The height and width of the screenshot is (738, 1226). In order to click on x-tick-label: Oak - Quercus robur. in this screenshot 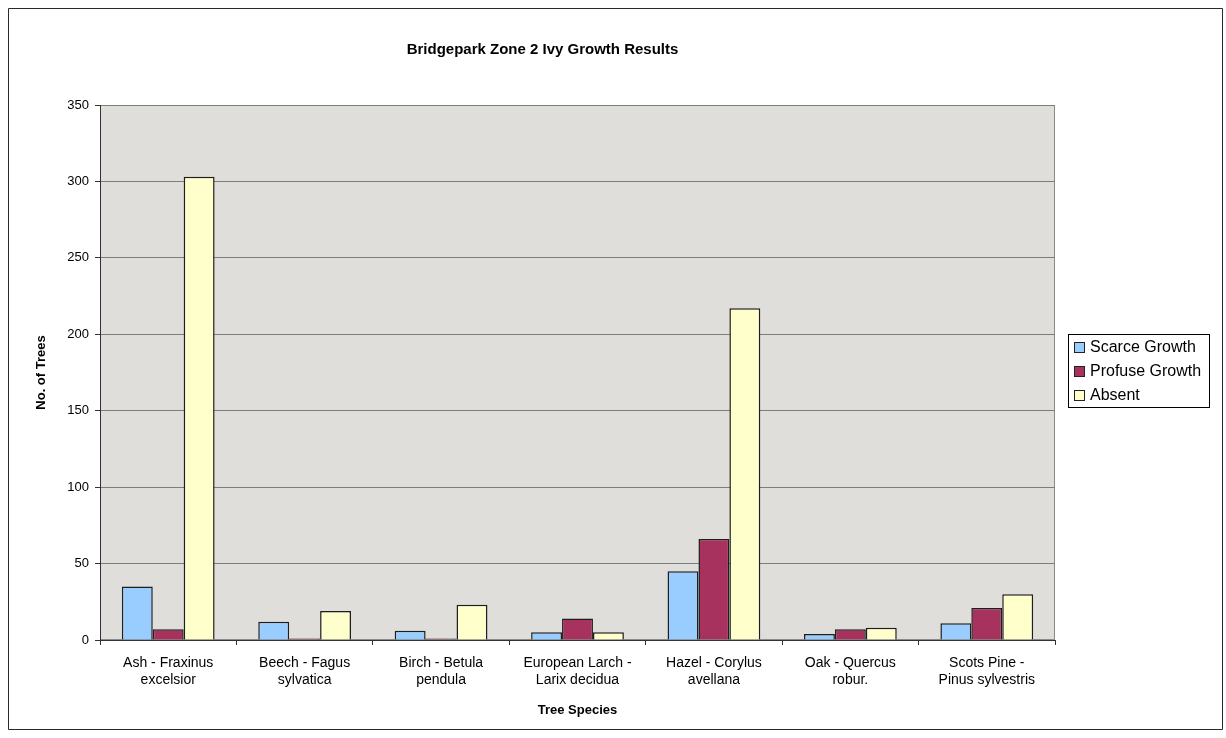, I will do `click(850, 671)`.